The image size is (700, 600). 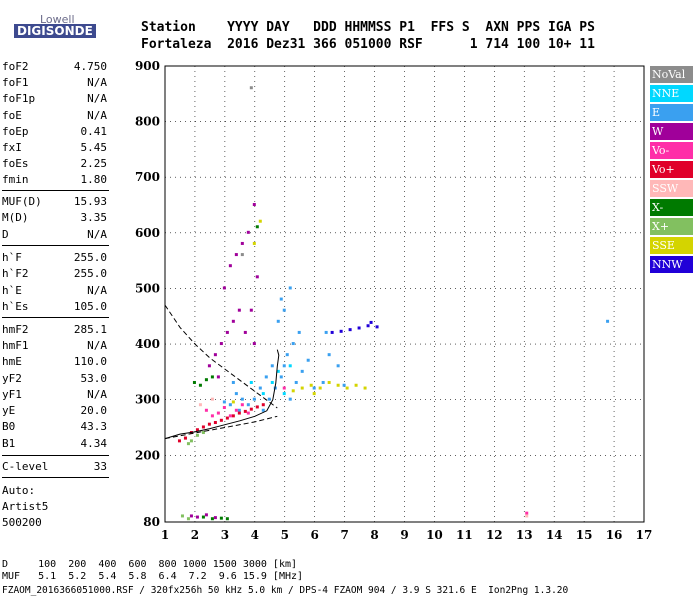 What do you see at coordinates (671, 264) in the screenshot?
I see `legend-item: NNW` at bounding box center [671, 264].